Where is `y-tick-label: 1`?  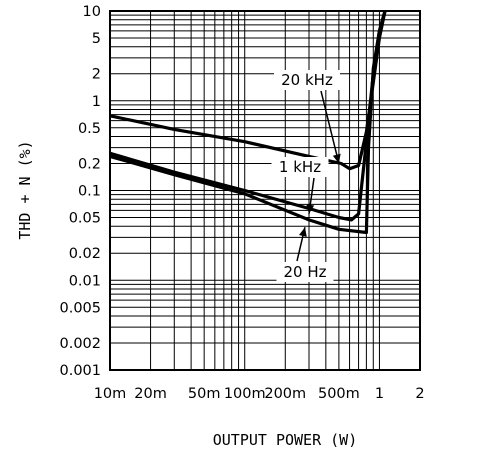
y-tick-label: 1 is located at coordinates (96, 102).